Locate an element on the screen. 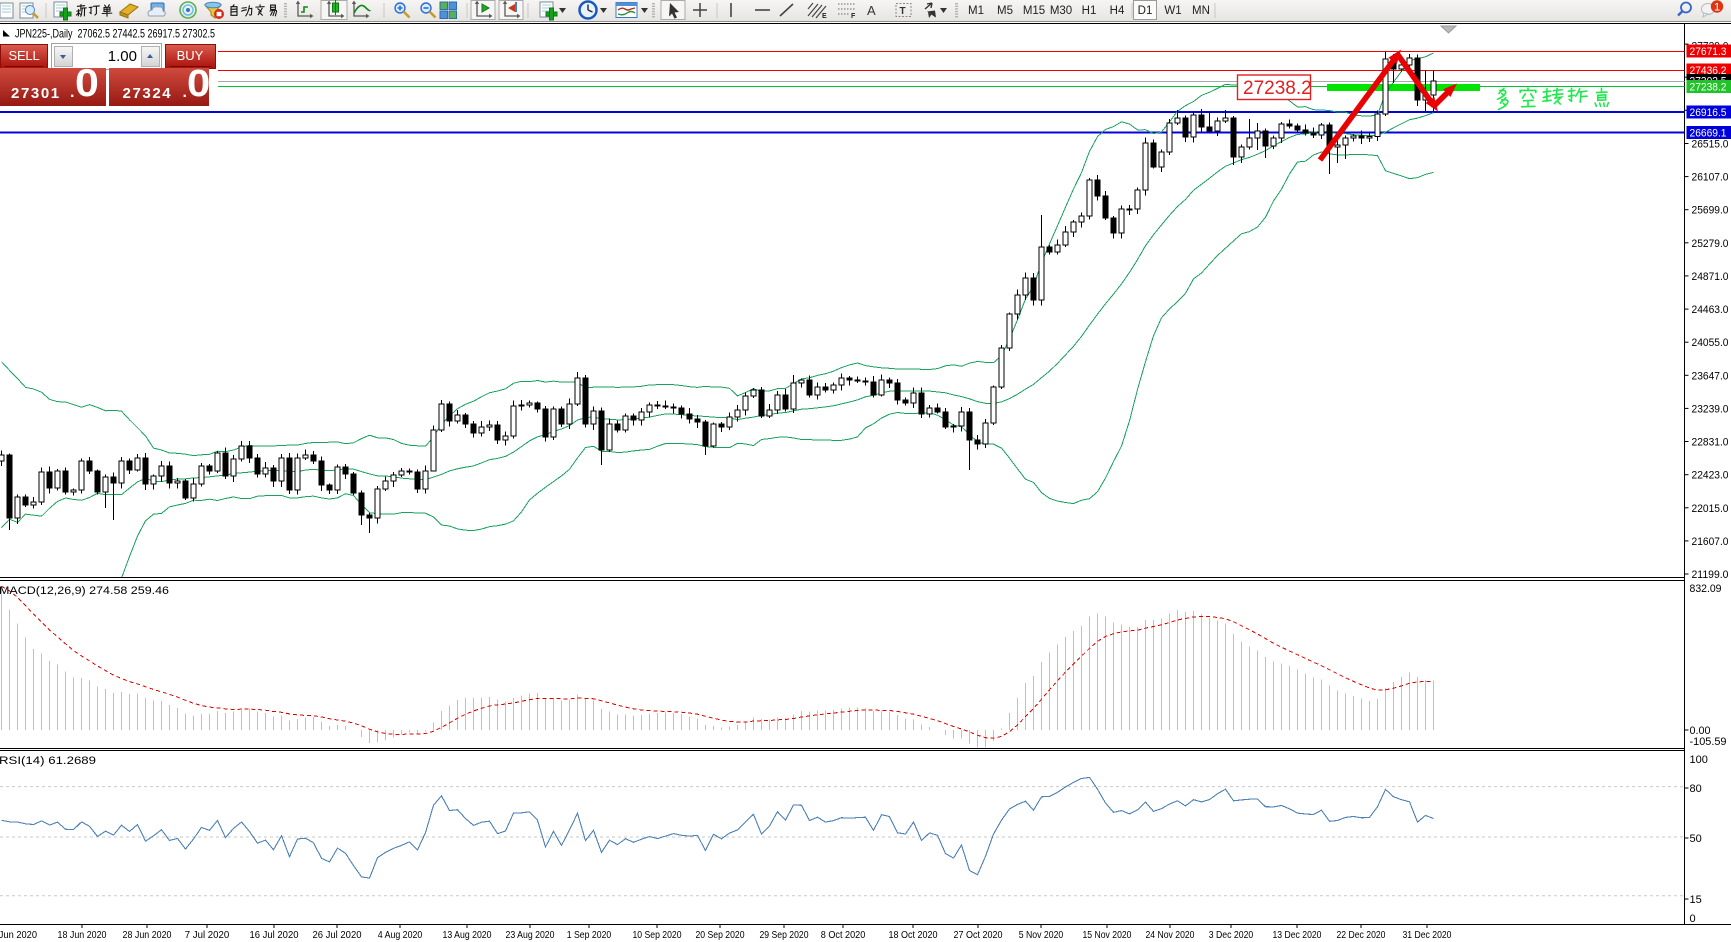 The image size is (1731, 942). svg-text: 31 Dec 2020 is located at coordinates (1427, 935).